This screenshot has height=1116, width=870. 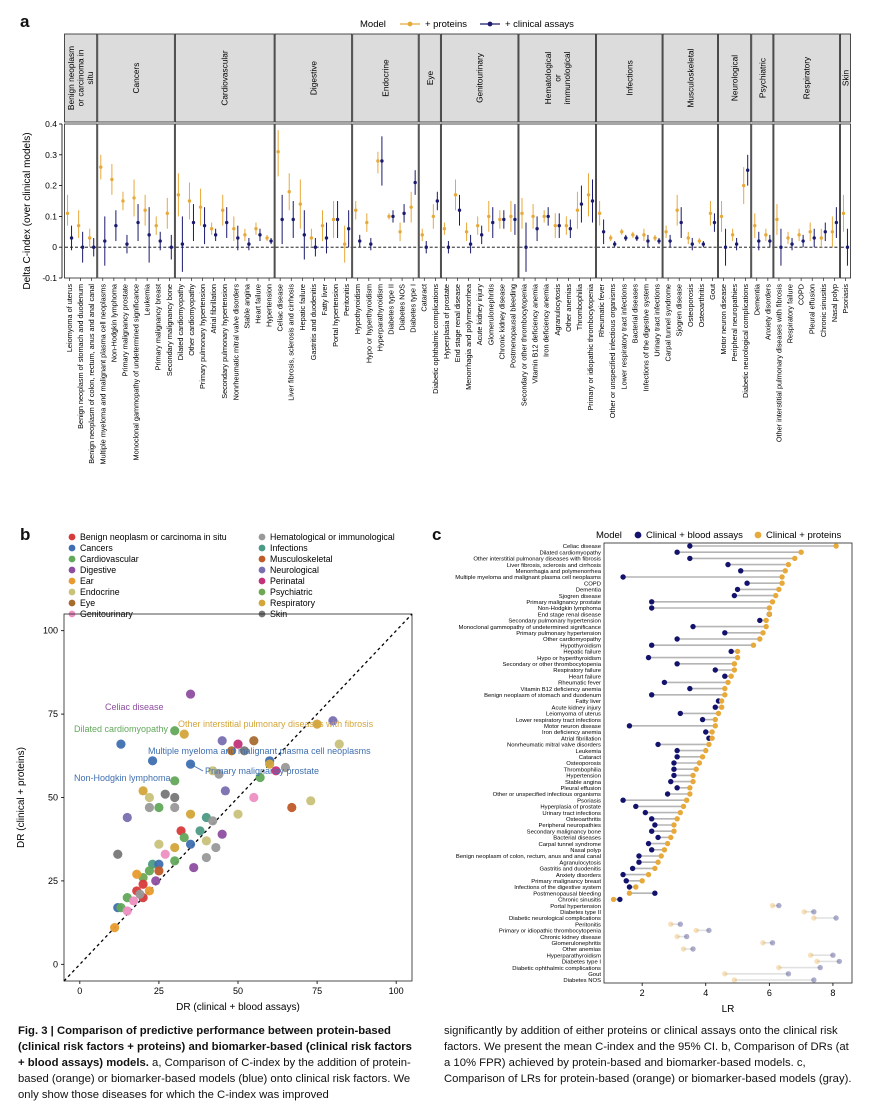 I want to click on annotation-leader, so click(x=197, y=767).